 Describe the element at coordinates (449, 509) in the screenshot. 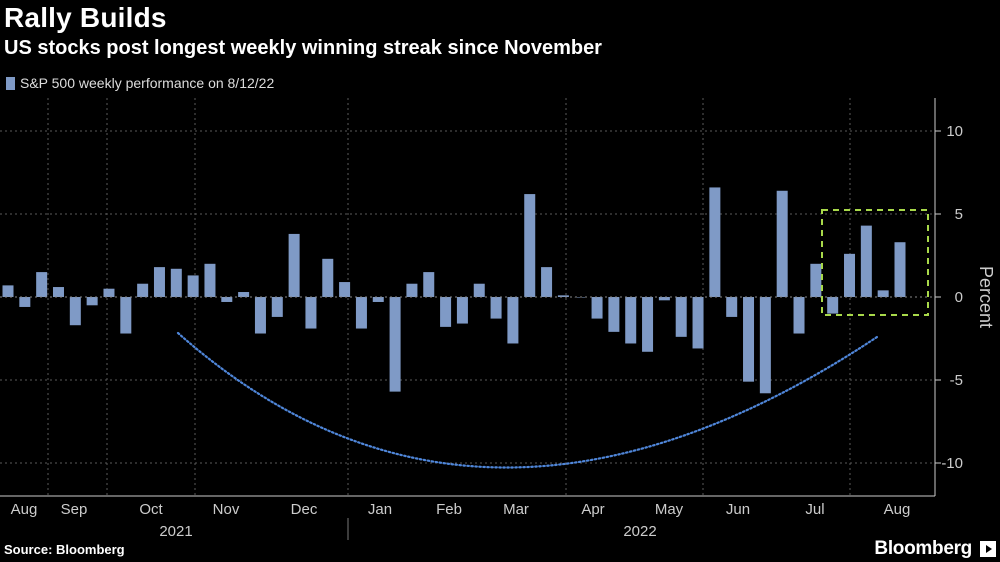

I see `x-tick-label: Feb` at that location.